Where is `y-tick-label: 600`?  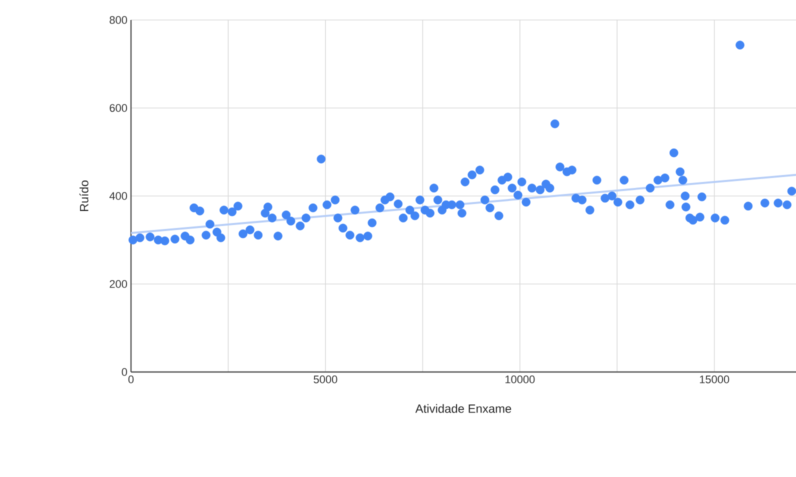
y-tick-label: 600 is located at coordinates (119, 108).